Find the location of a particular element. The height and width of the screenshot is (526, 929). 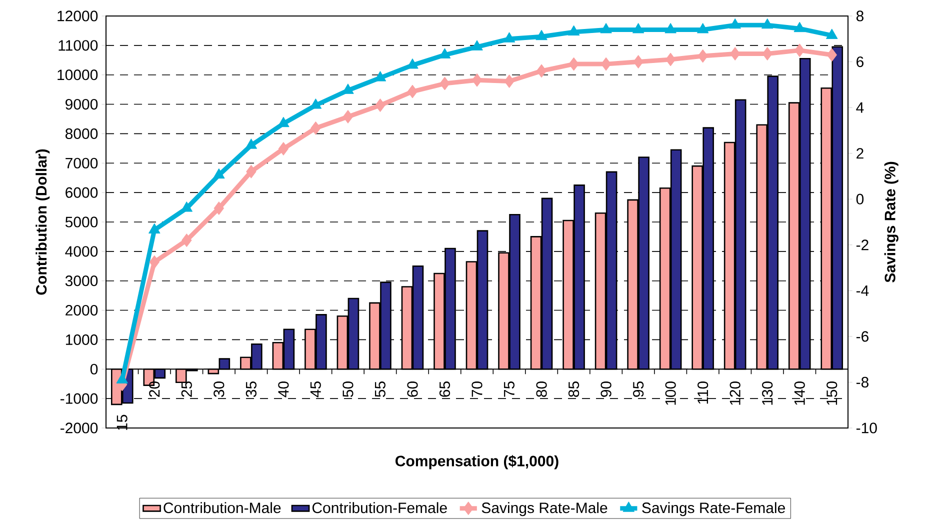

x-tick-label: 40 is located at coordinates (283, 389).